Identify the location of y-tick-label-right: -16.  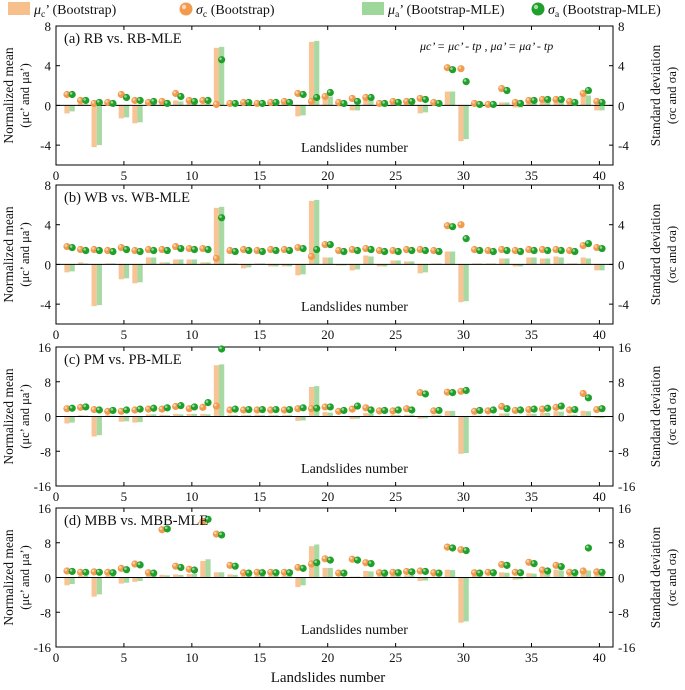
(627, 486).